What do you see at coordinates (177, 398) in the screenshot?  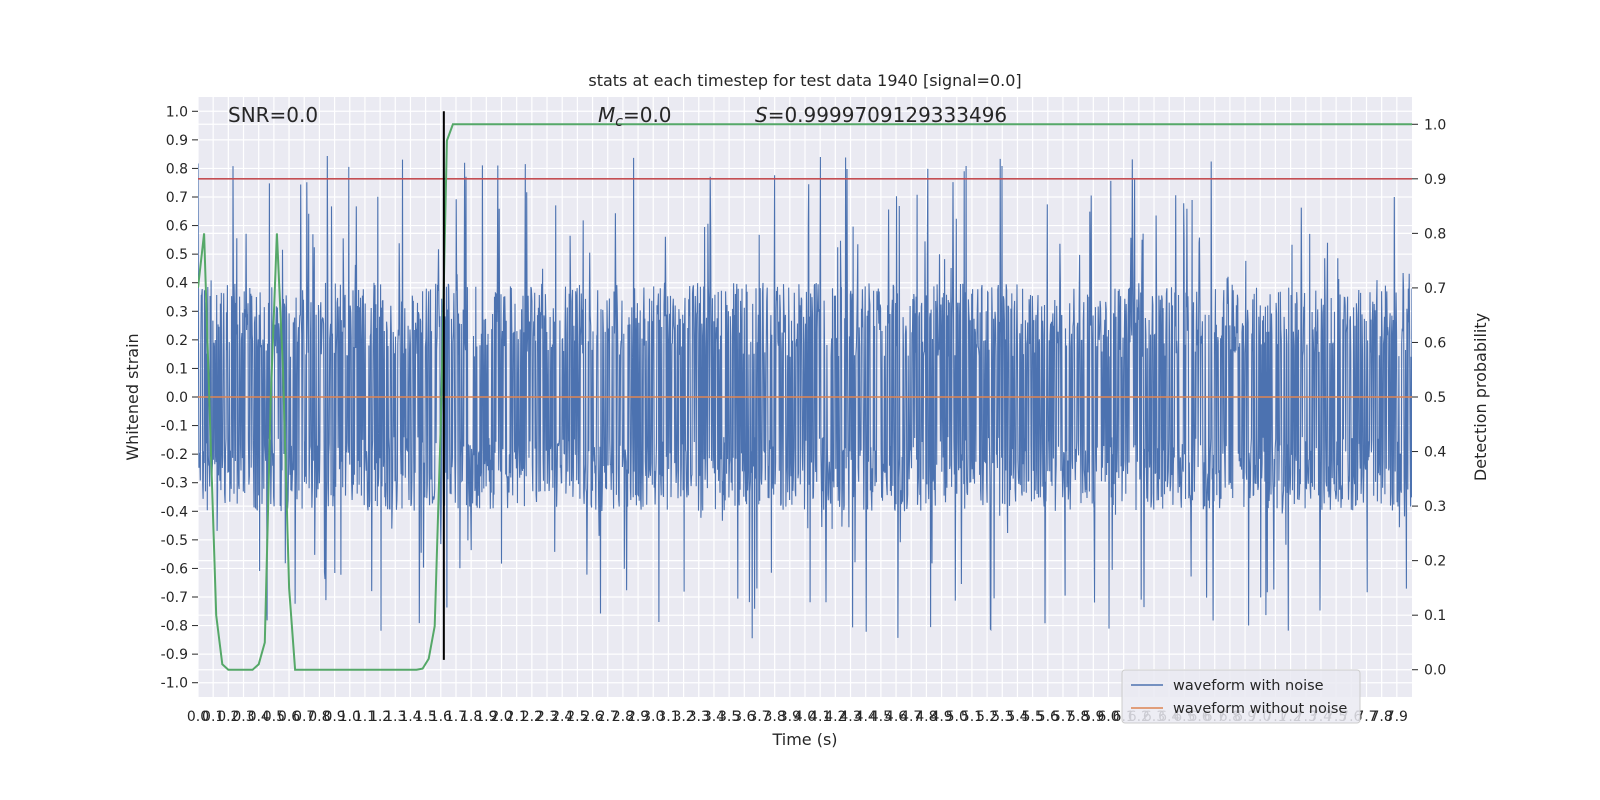 I see `tick-label-y-left: 0.0` at bounding box center [177, 398].